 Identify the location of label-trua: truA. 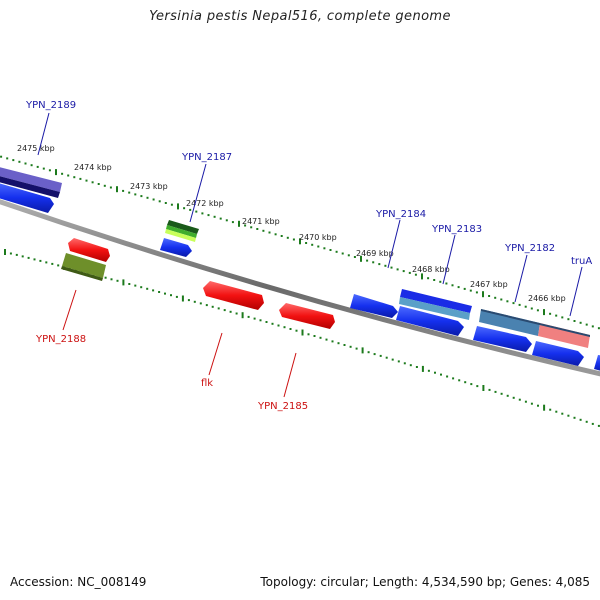
(581, 261).